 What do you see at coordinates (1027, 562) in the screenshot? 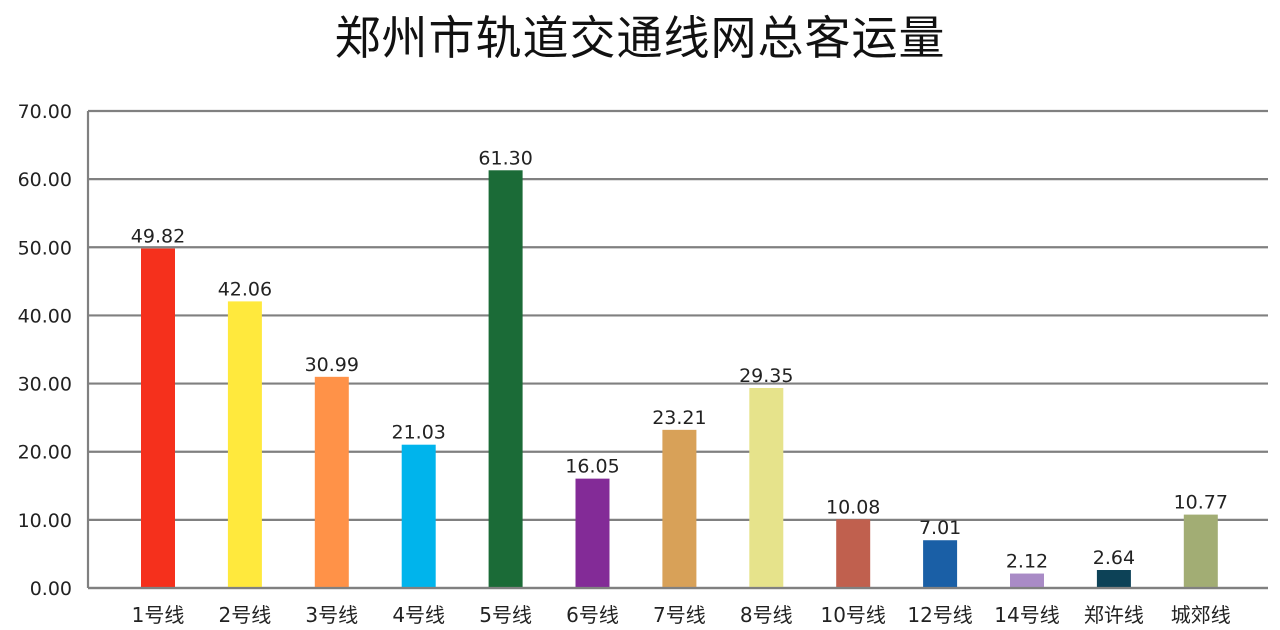
I see `data-label: 2.12` at bounding box center [1027, 562].